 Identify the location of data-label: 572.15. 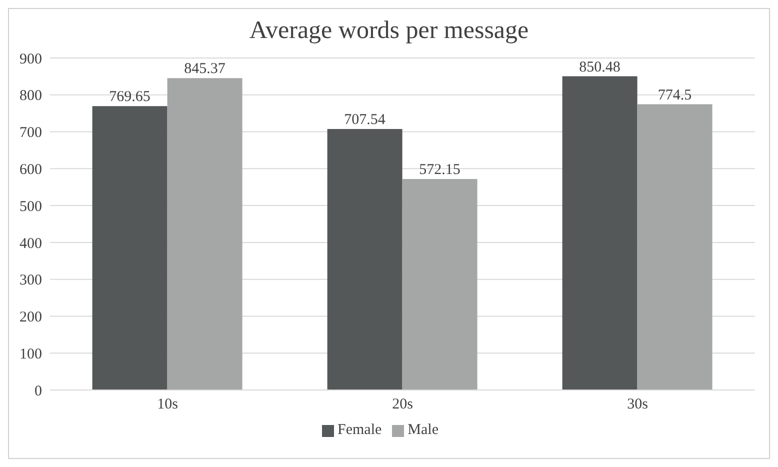
(439, 170).